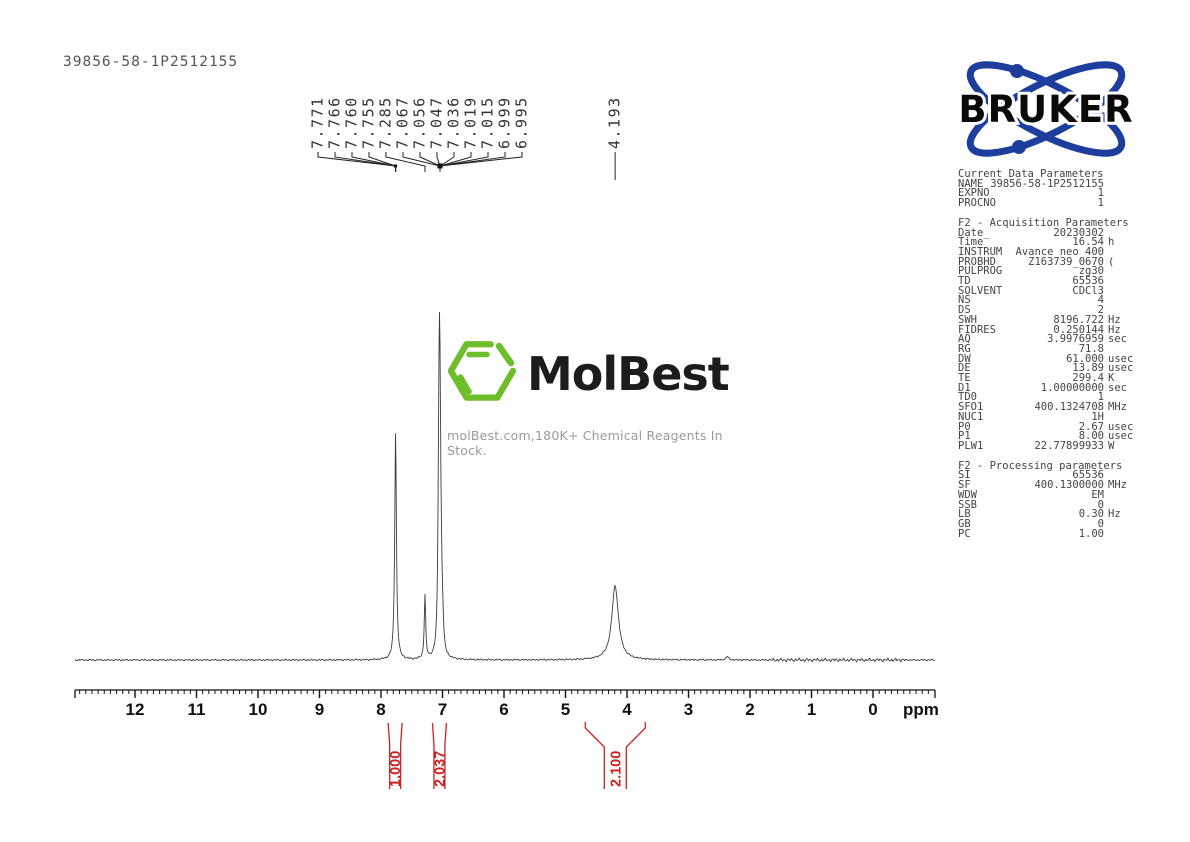  I want to click on param-name: GB, so click(964, 523).